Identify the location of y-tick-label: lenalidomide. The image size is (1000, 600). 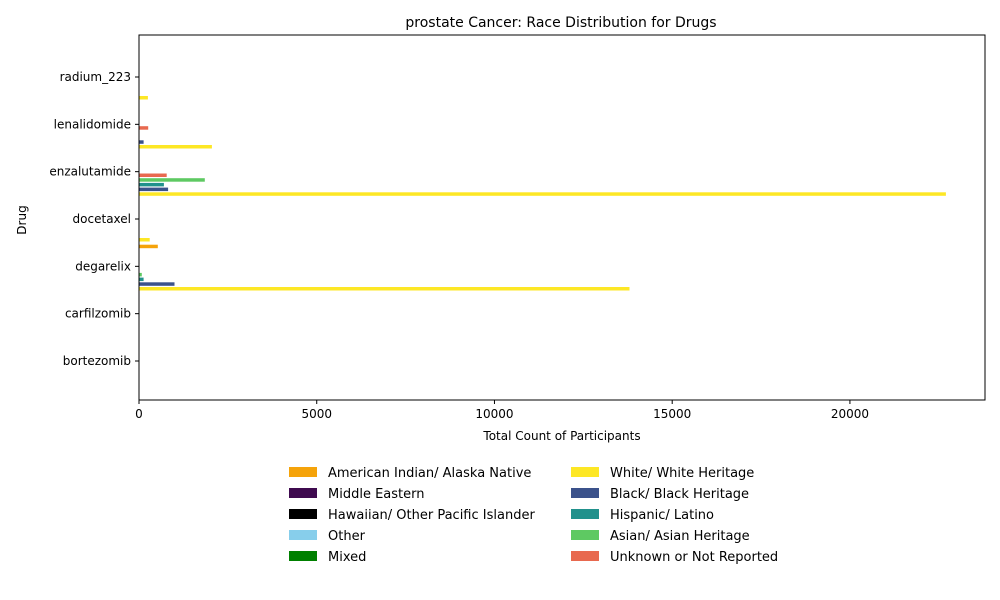
(92, 124).